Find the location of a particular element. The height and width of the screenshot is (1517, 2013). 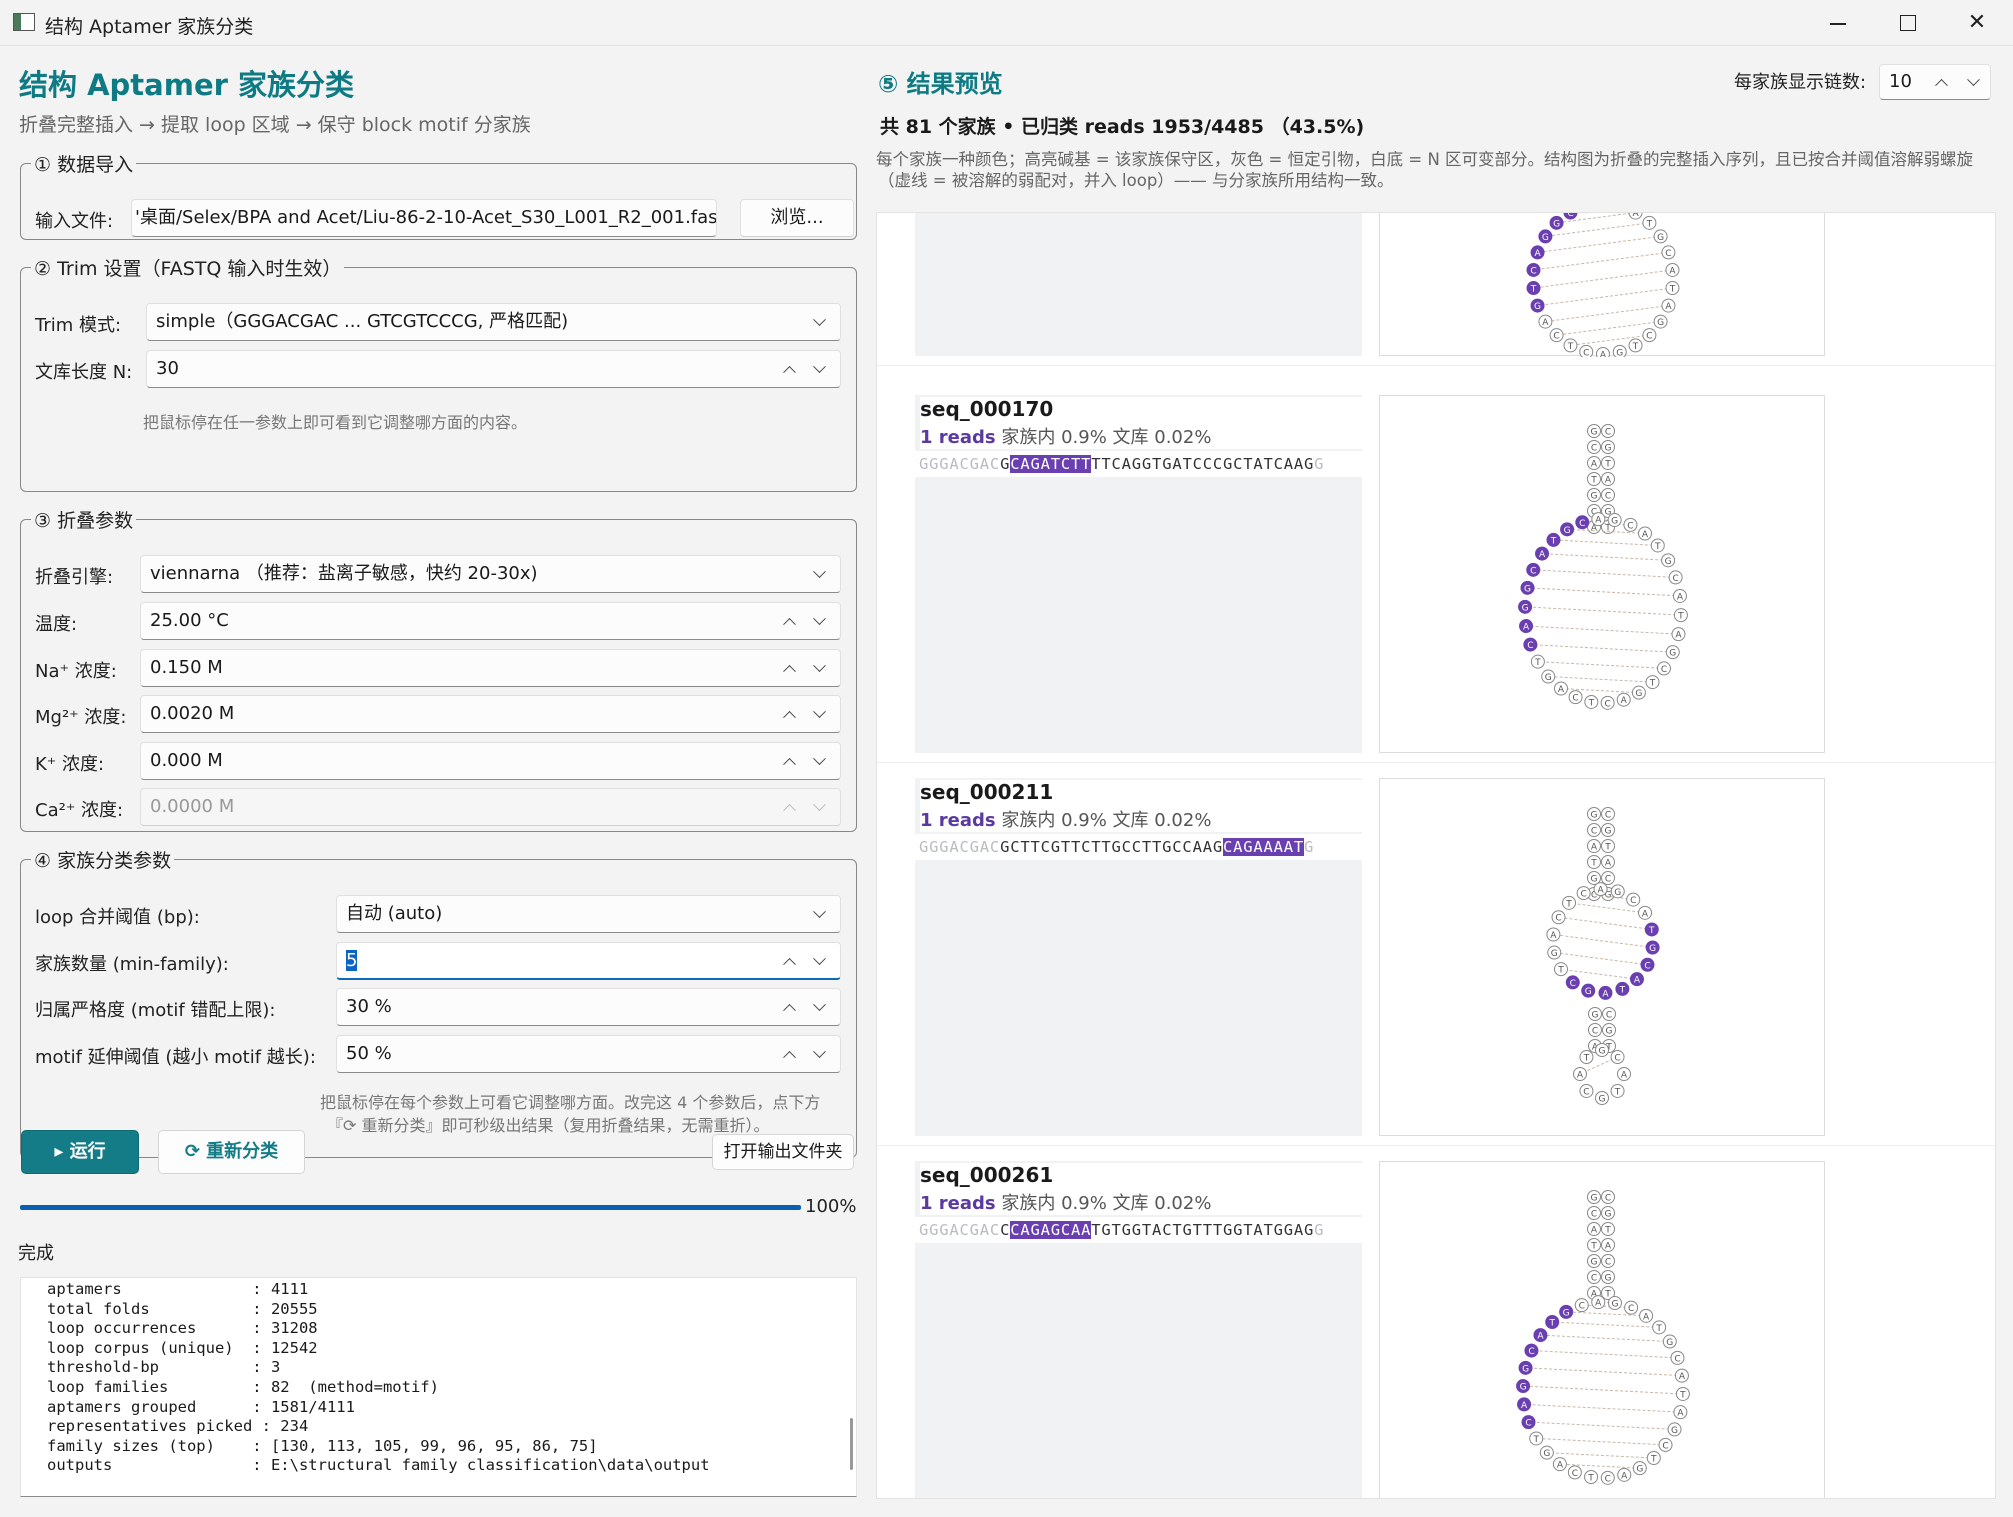

trim-mode-value: simple（GGGACGAC ... GTCGTCCCG, 严格匹配) is located at coordinates (362, 321).